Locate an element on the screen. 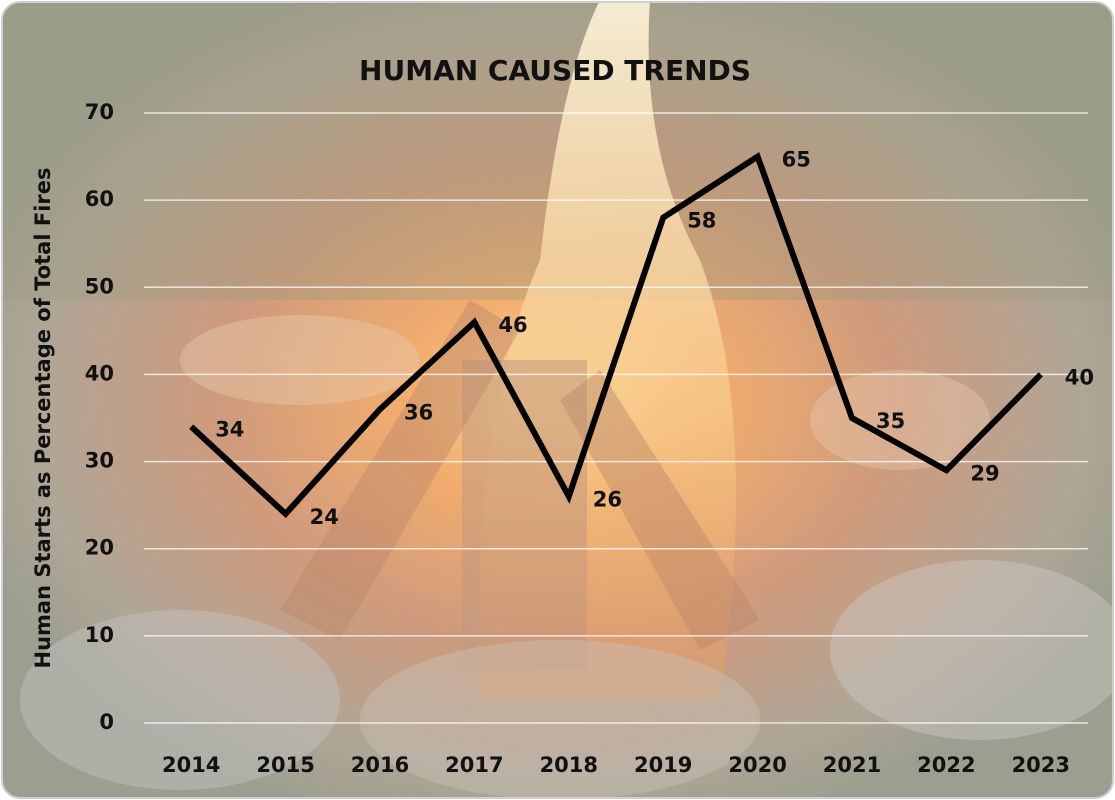  data-label: 36 is located at coordinates (418, 412).